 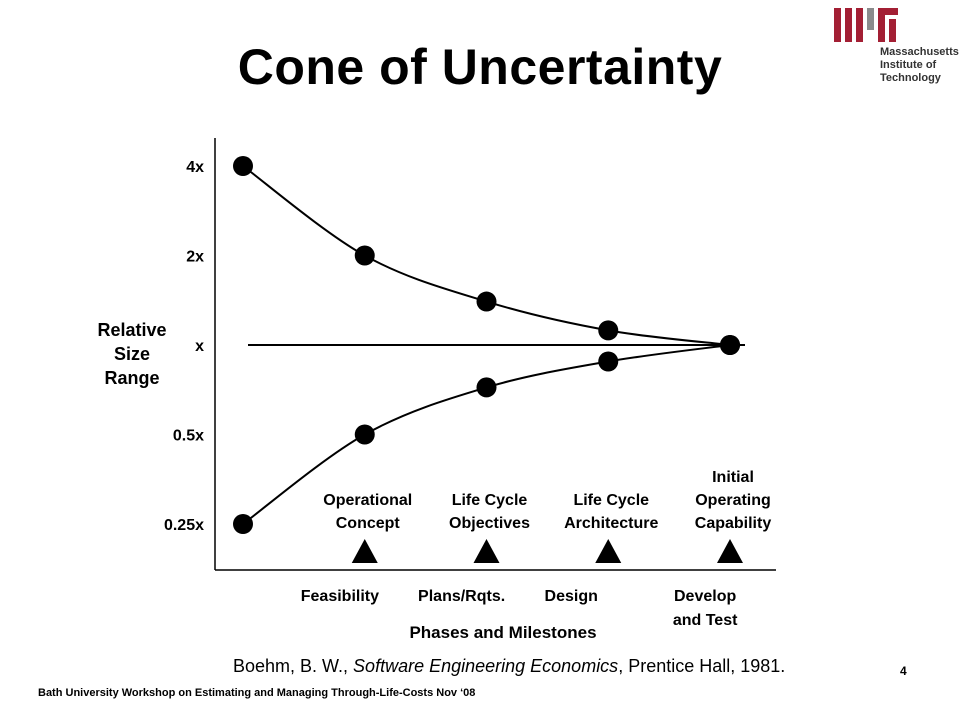 I want to click on logo-line: Institute of, so click(x=908, y=65).